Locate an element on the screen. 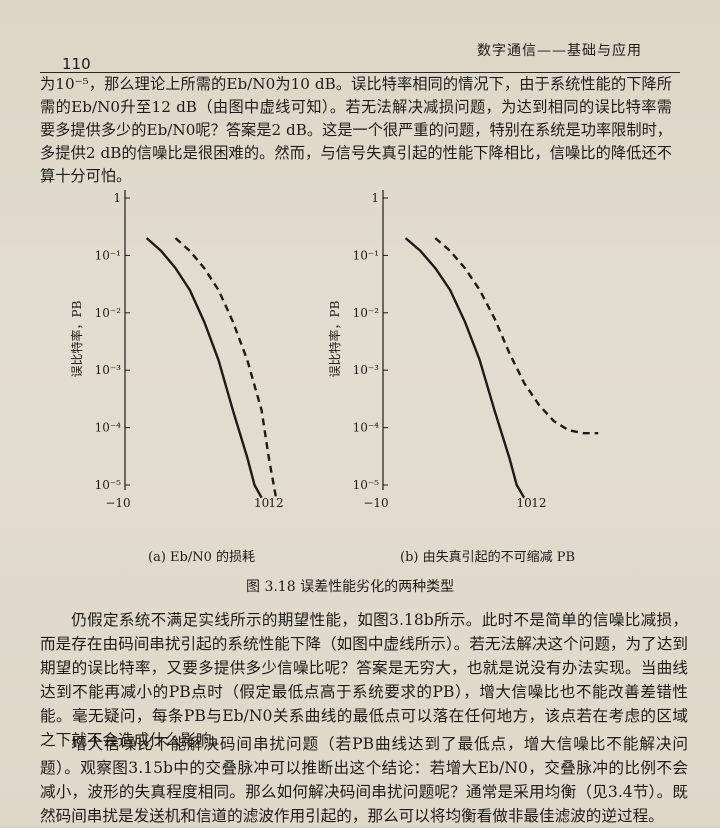 The height and width of the screenshot is (828, 720). caption-b: (b) 由失真引起的不可缩减 PB is located at coordinates (488, 557).